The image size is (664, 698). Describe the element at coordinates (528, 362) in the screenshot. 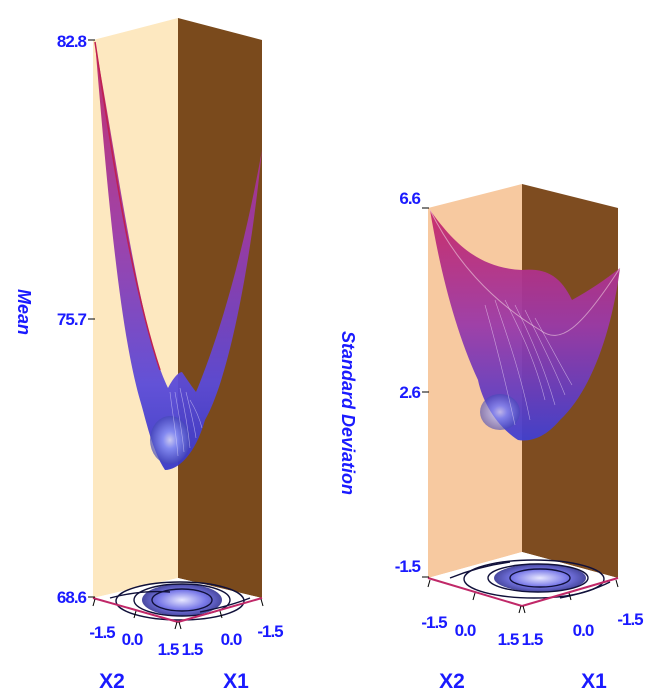

I see `std-surface-mesh` at that location.